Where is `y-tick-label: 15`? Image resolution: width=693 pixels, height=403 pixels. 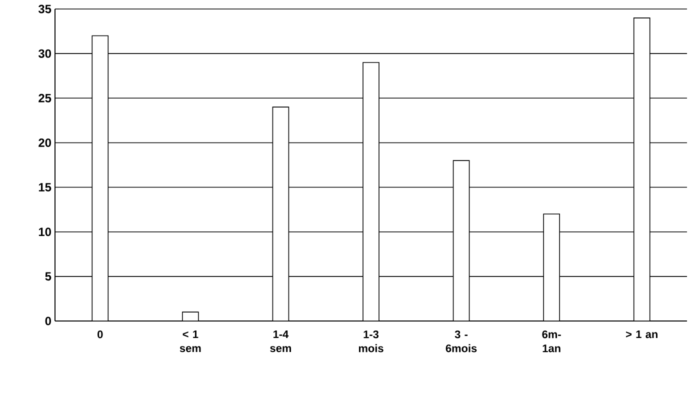 y-tick-label: 15 is located at coordinates (45, 187).